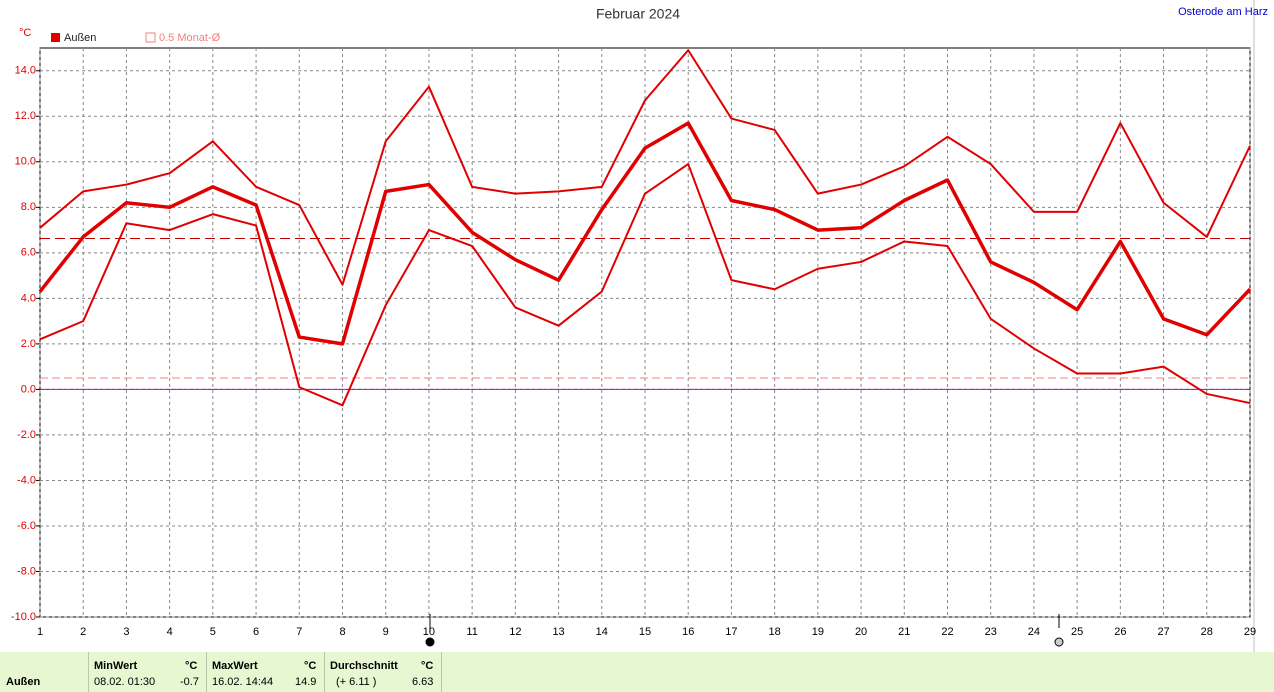 The width and height of the screenshot is (1274, 692). Describe the element at coordinates (189, 682) in the screenshot. I see `min-value: -0.7` at that location.